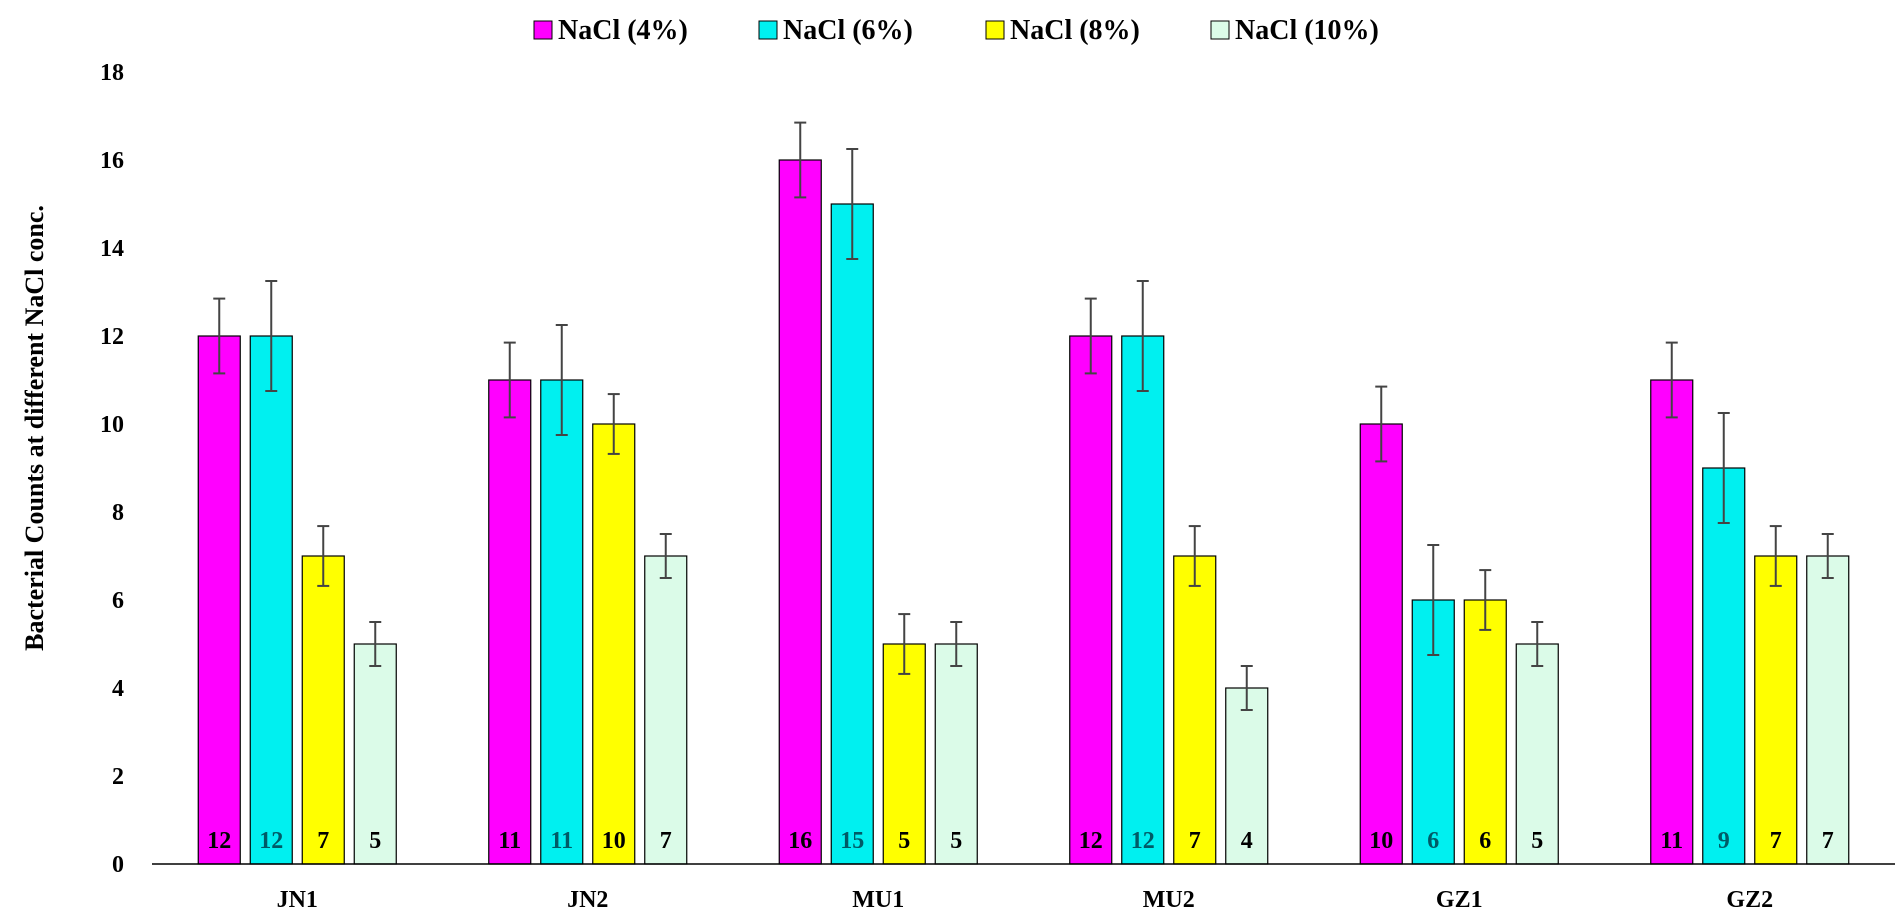 This screenshot has height=920, width=1901. What do you see at coordinates (1459, 900) in the screenshot?
I see `category-label-gz1: GZ1` at bounding box center [1459, 900].